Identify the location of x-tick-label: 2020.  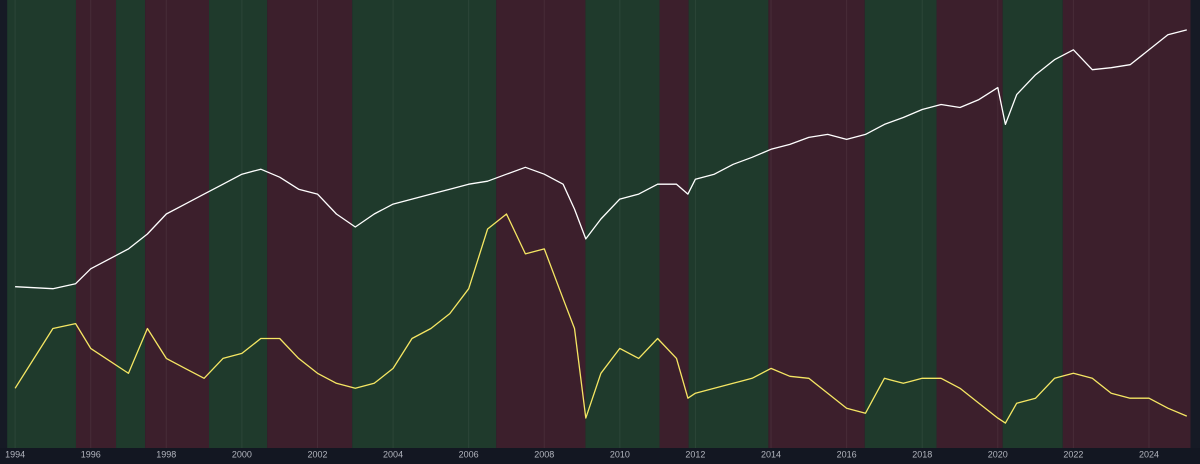
(998, 454).